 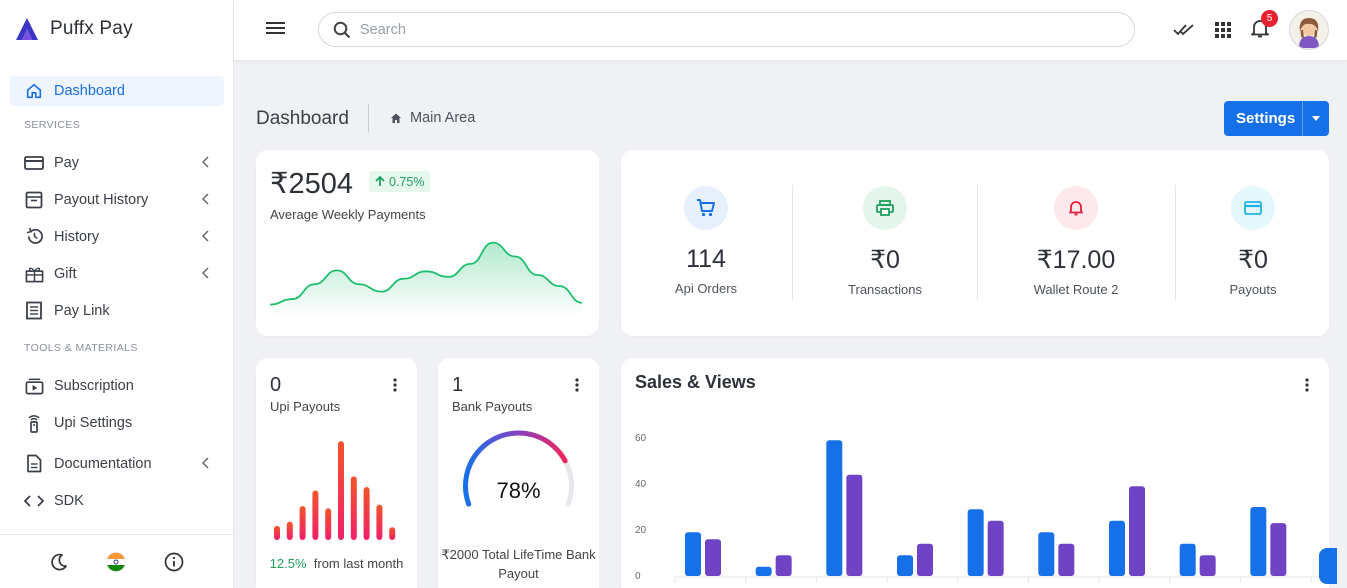 What do you see at coordinates (336, 564) in the screenshot?
I see `upi-footer: 12.5% from last month` at bounding box center [336, 564].